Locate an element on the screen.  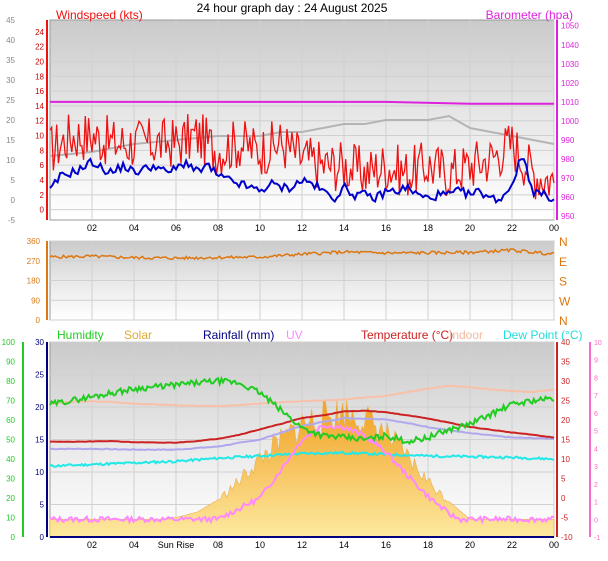
legend-rainfall: Rainfall (mm) is located at coordinates (238, 335).